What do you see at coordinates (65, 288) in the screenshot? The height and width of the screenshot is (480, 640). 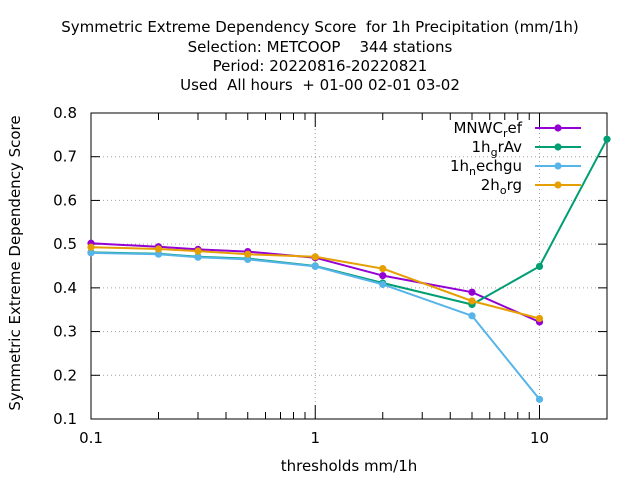 I see `y-tick-label: 0.4` at bounding box center [65, 288].